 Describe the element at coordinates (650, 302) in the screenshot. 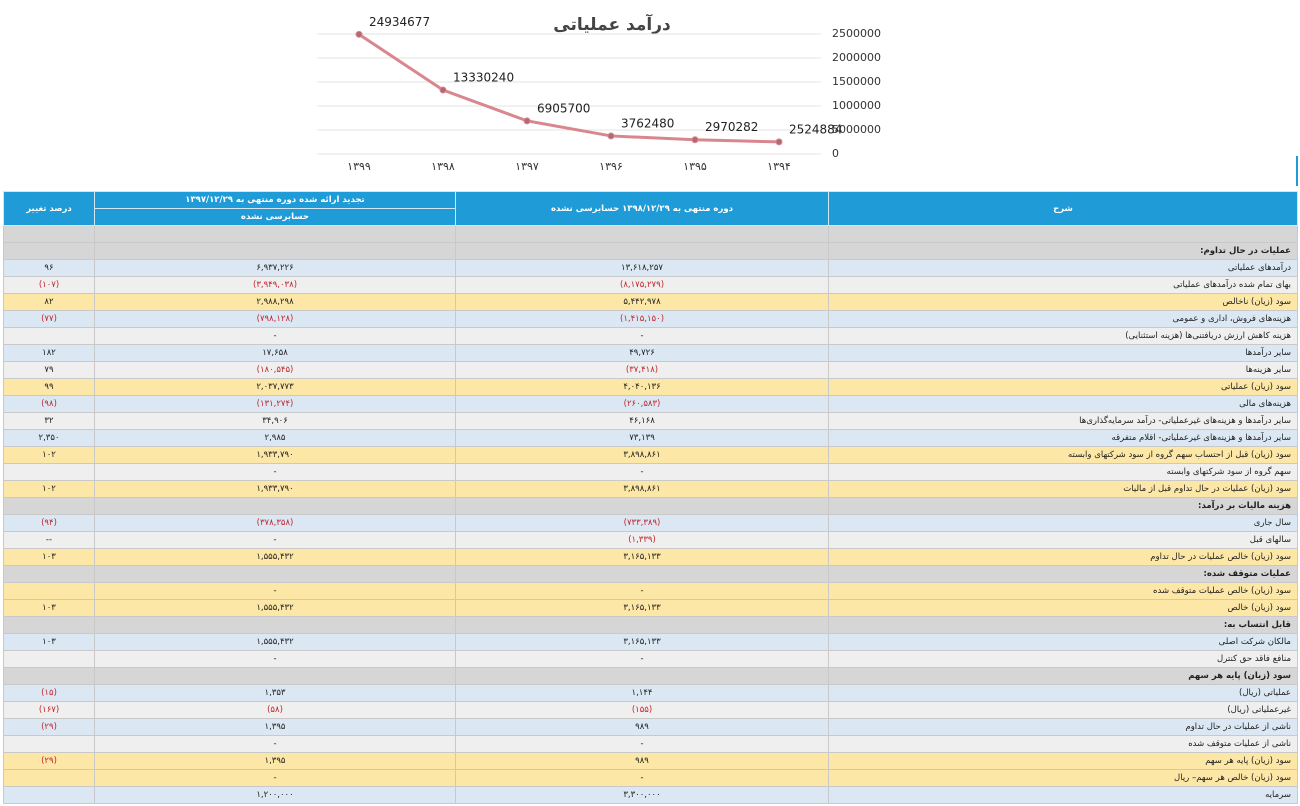

I see `table-row: سود (زیان) ناخالص ۵,۴۴۲,۹۷۸ ۲,۹۸۸,۲۹۸ ۸۲` at that location.